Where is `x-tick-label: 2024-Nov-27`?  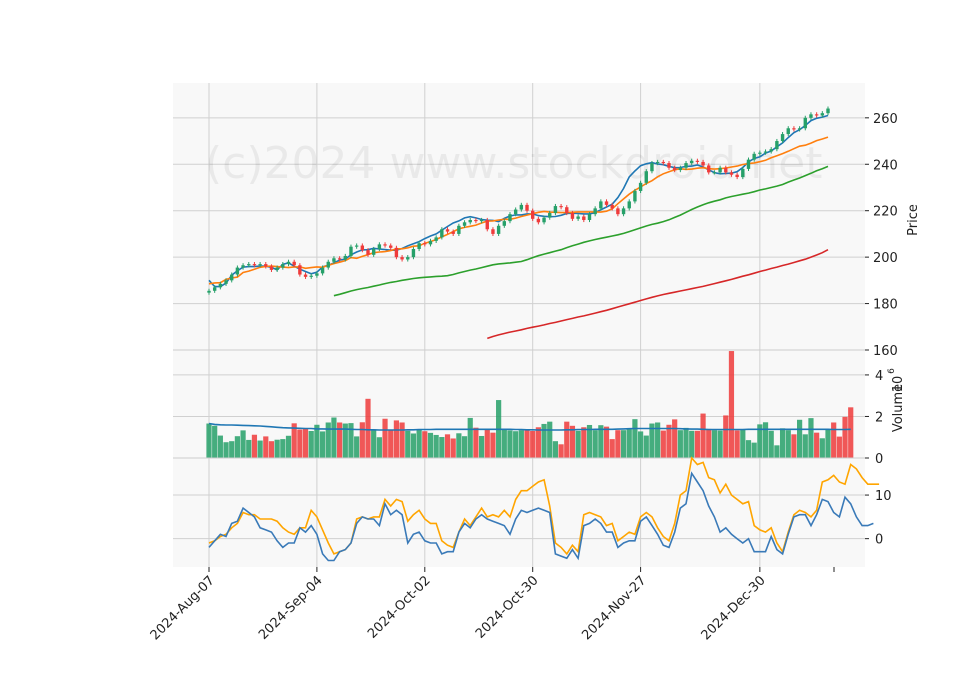 x-tick-label: 2024-Nov-27 is located at coordinates (614, 608).